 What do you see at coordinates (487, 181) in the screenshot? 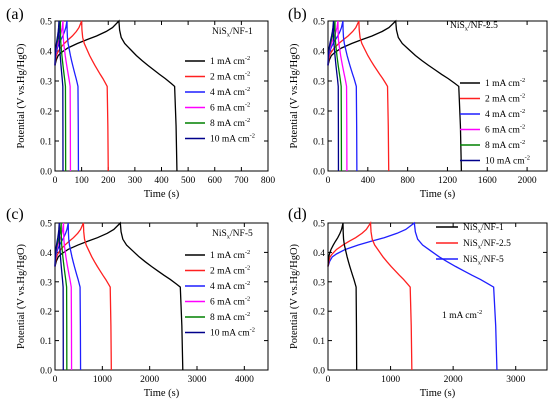
I see `x-tick-label: 1600` at bounding box center [487, 181].